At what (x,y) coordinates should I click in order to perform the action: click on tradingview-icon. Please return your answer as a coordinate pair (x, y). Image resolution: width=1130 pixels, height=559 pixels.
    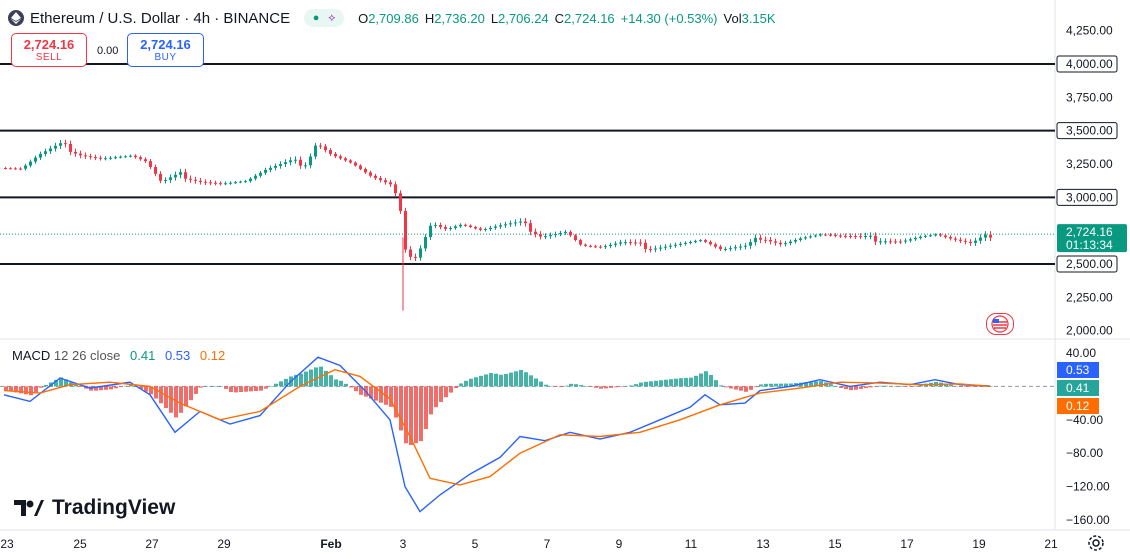
    Looking at the image, I should click on (29, 508).